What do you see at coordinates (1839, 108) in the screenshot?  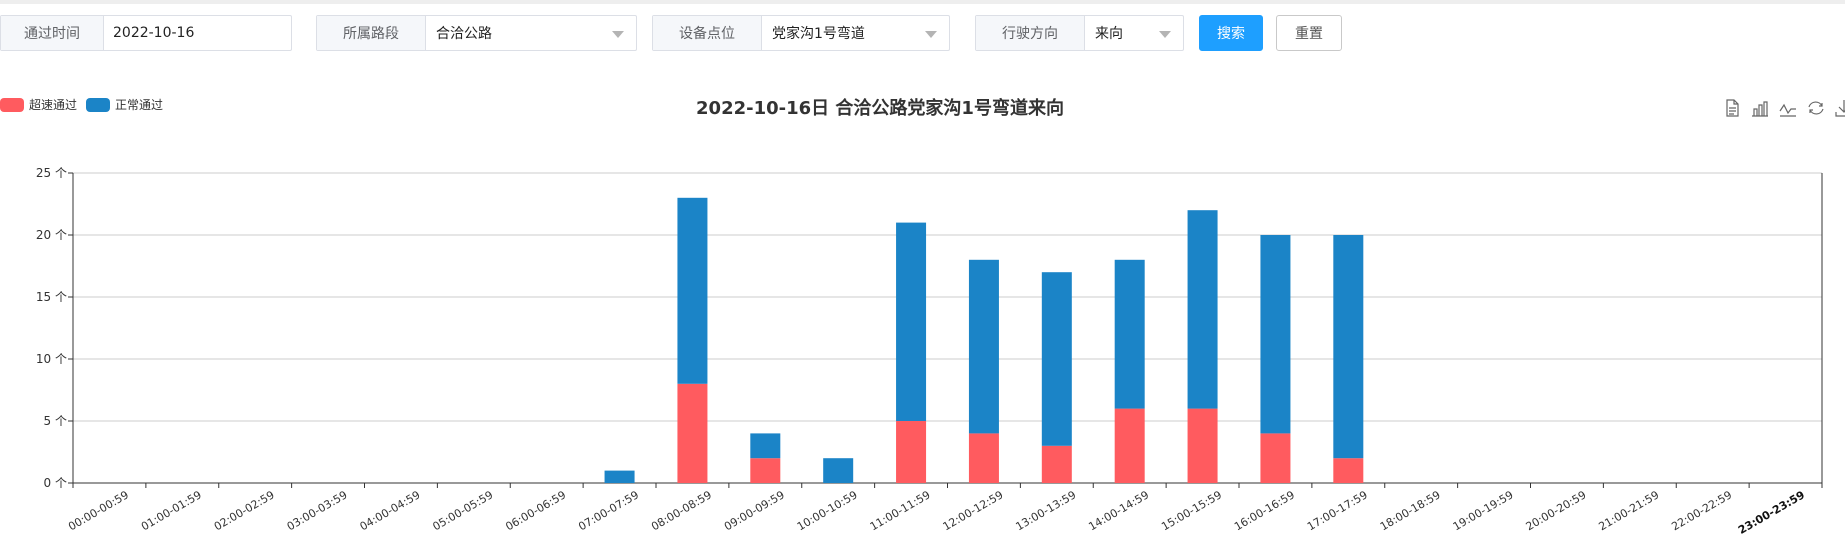 I see `download-icon` at bounding box center [1839, 108].